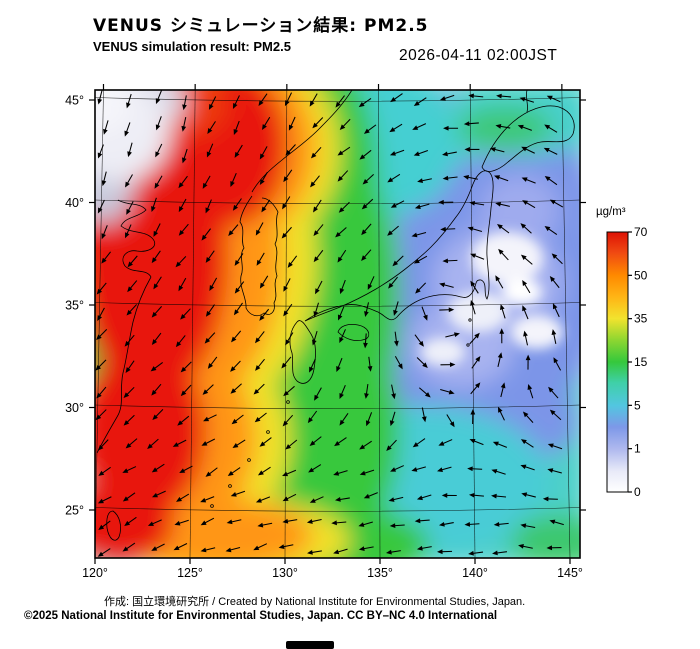  What do you see at coordinates (617, 362) in the screenshot?
I see `colorbar-gradient-bar` at bounding box center [617, 362].